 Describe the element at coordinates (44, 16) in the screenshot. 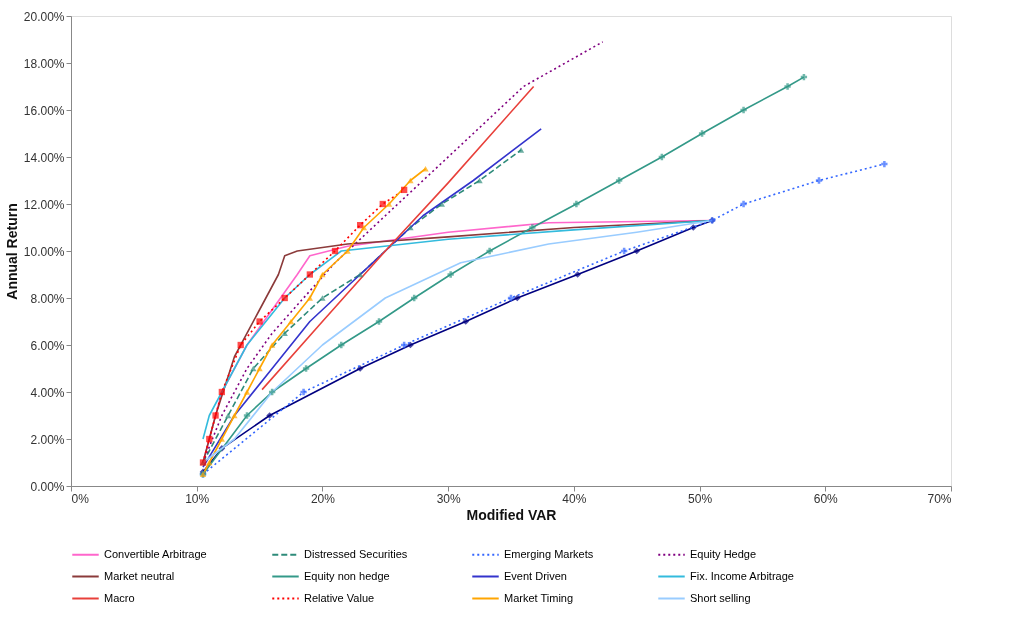

I see `y-tick-label: 20.00%` at that location.